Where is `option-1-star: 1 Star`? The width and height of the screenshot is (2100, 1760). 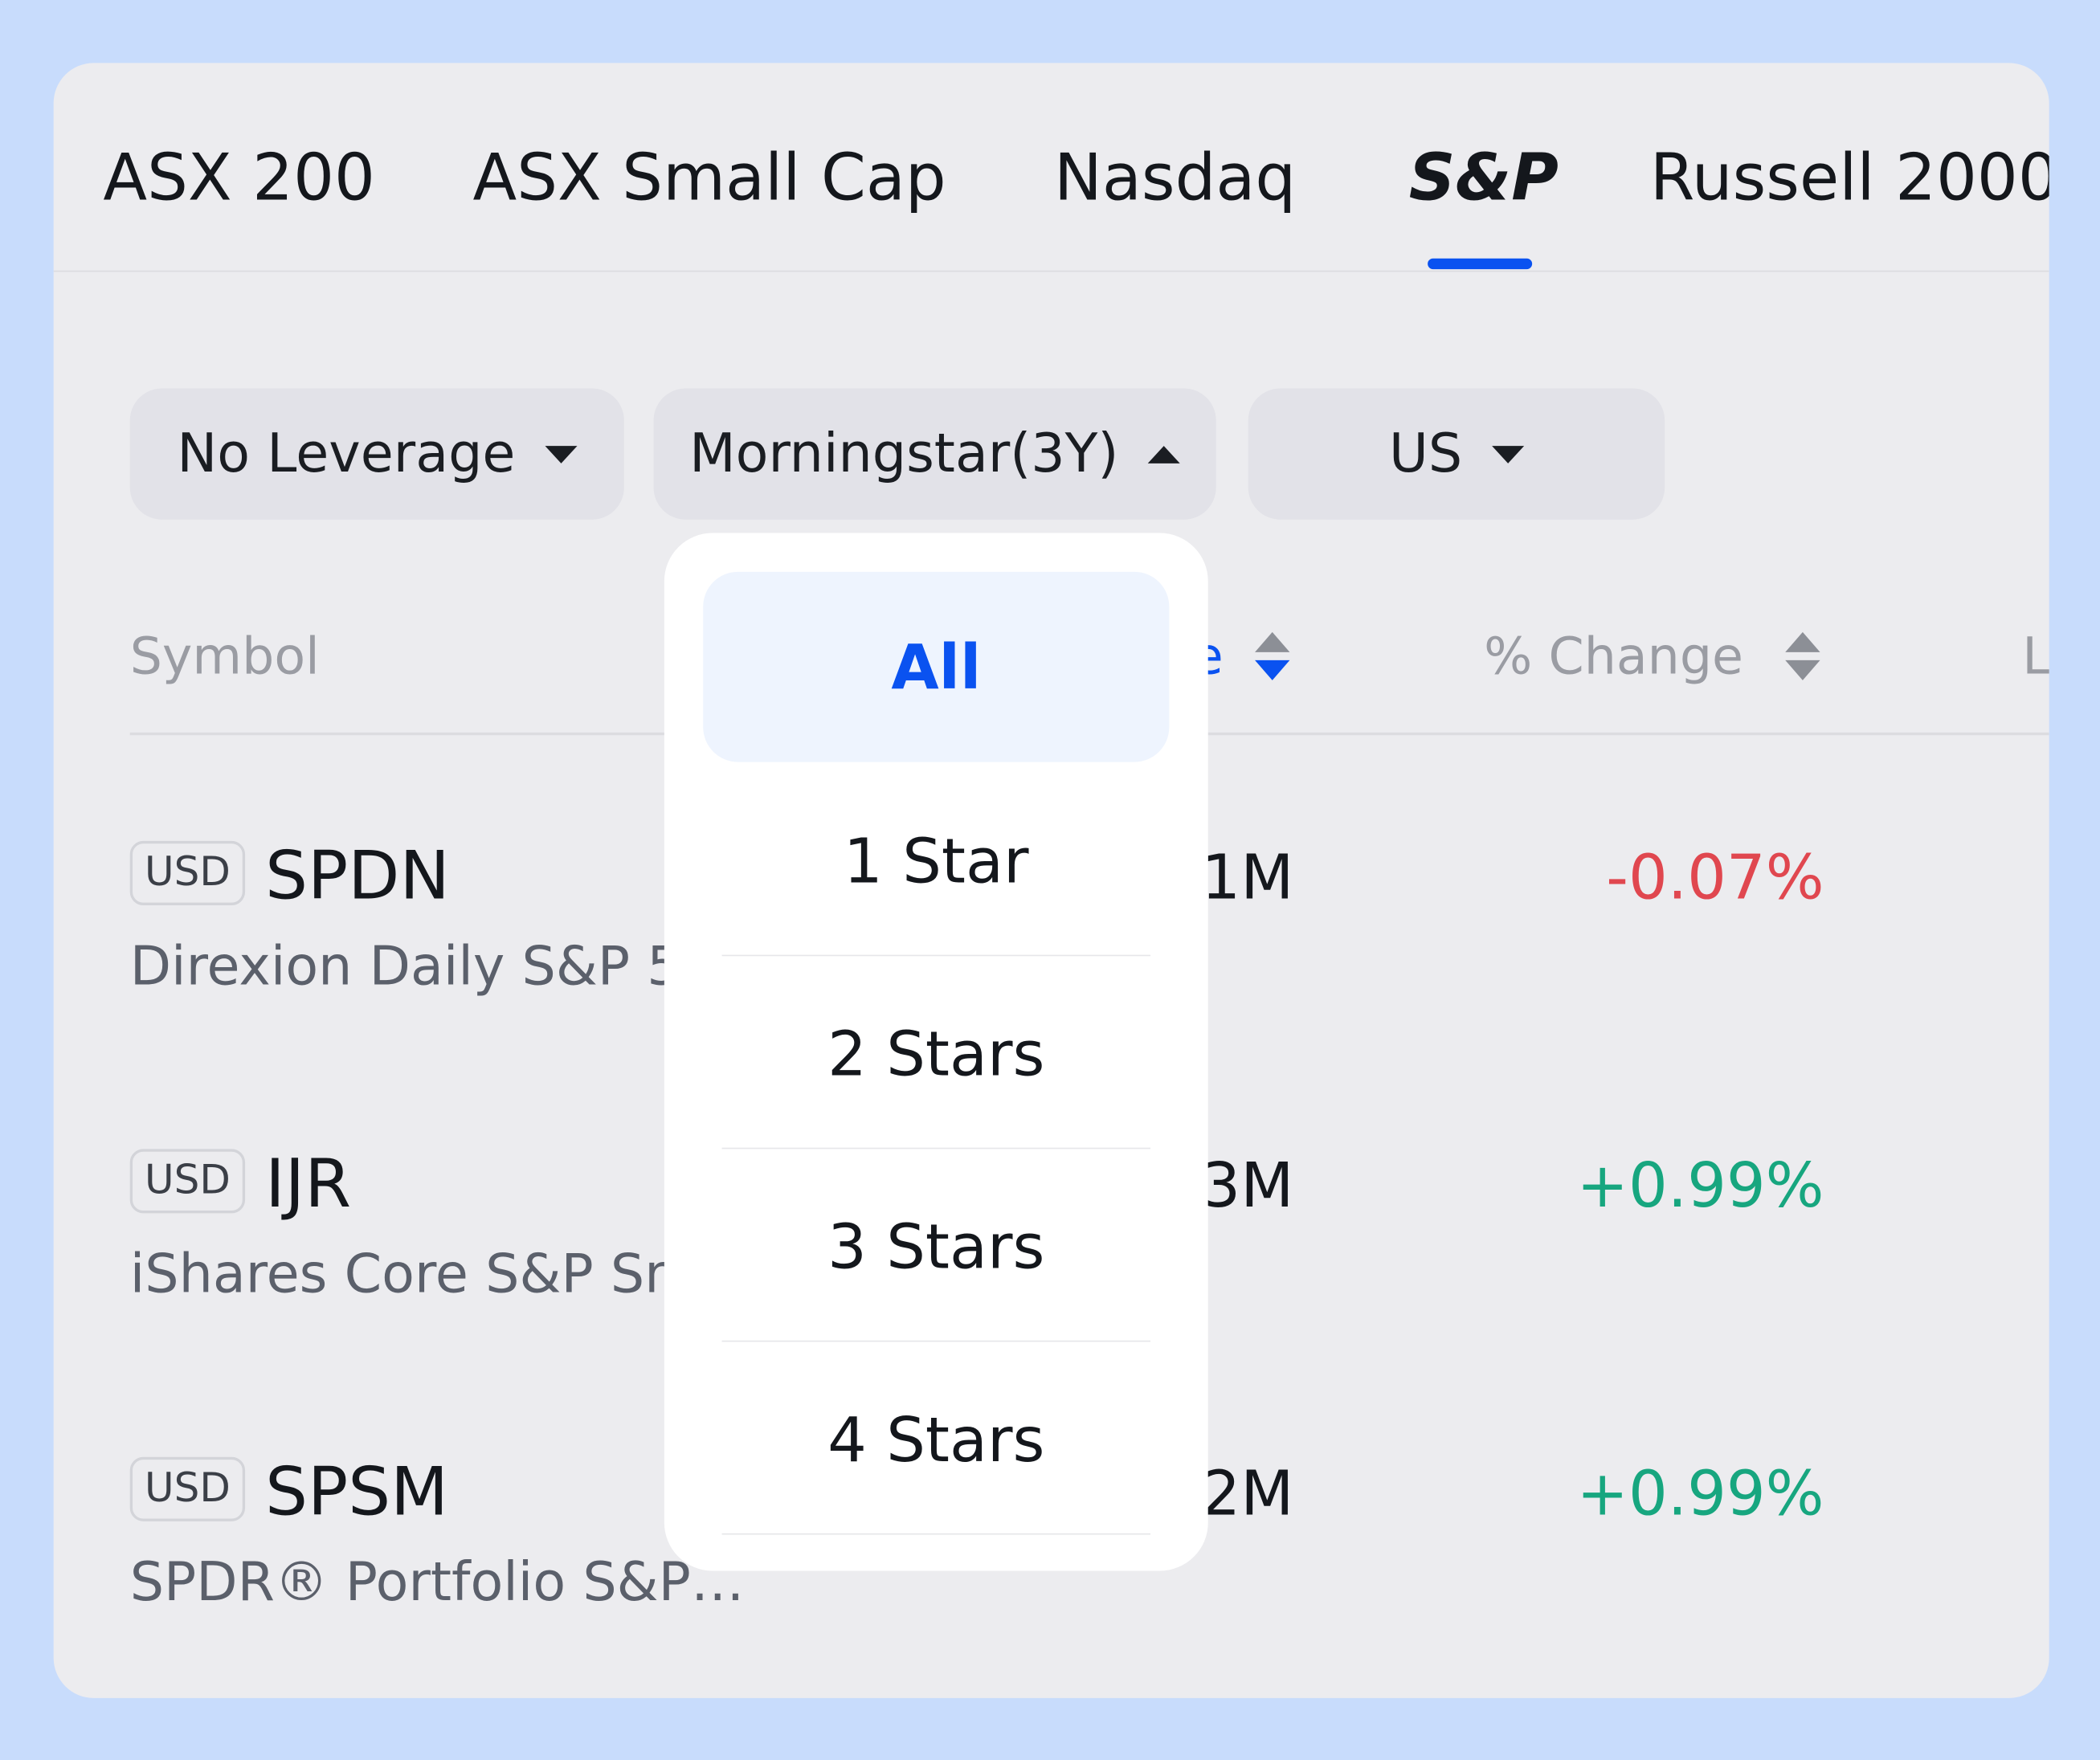 option-1-star: 1 Star is located at coordinates (936, 861).